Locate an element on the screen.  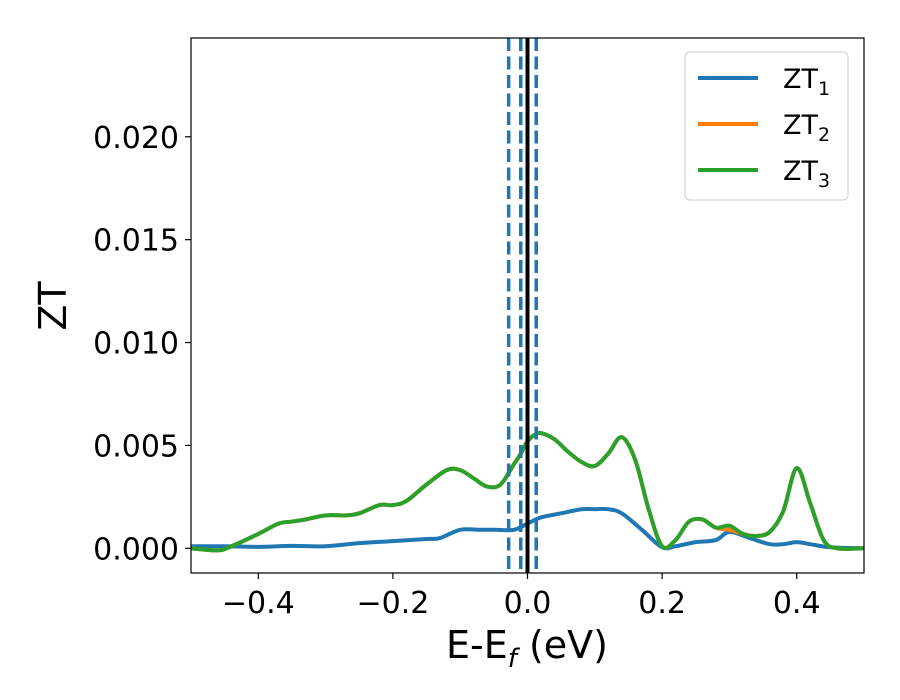
x-tick-label: −0.2 is located at coordinates (392, 603).